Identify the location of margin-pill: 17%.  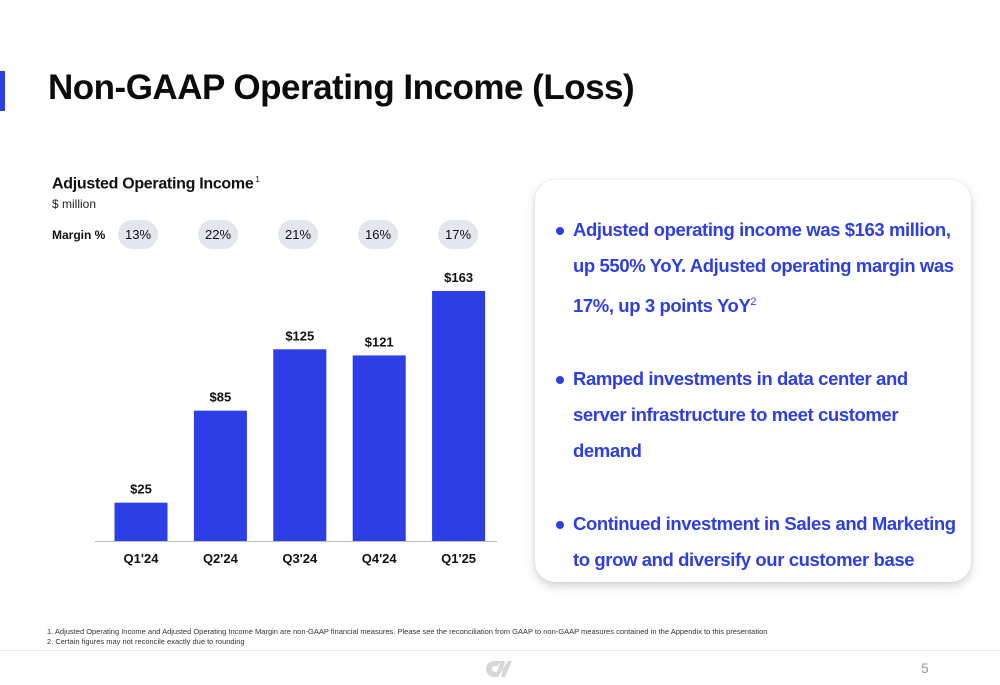
(458, 234).